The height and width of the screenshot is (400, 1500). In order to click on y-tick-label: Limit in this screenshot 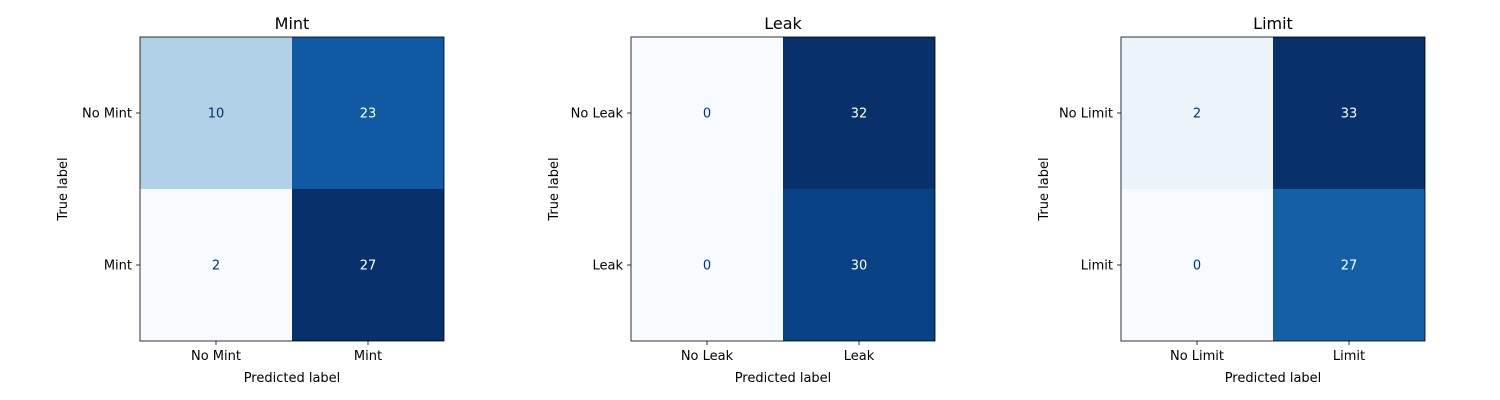, I will do `click(1097, 266)`.